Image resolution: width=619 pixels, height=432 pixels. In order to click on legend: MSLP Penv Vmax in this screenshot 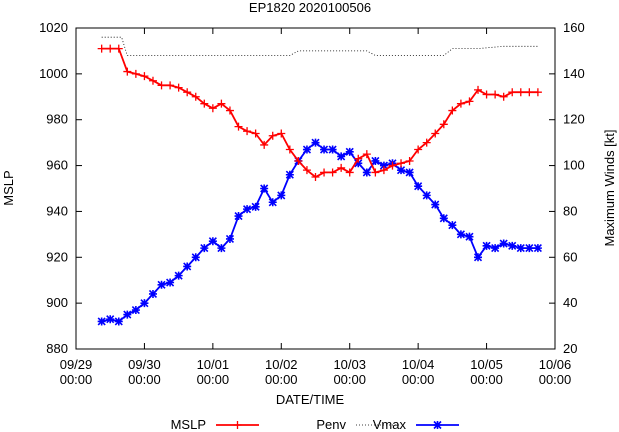, I will do `click(315, 424)`.